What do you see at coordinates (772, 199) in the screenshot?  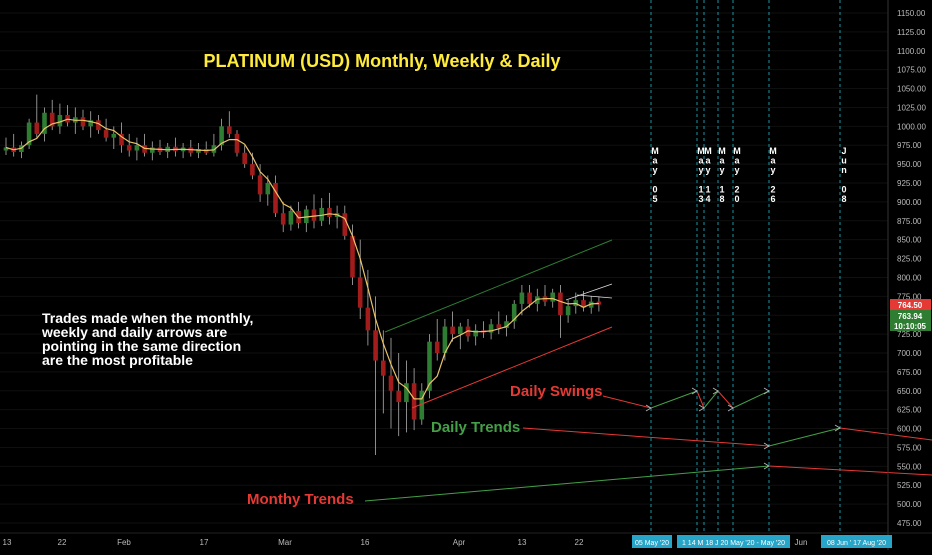 I see `future-date-char: 6` at bounding box center [772, 199].